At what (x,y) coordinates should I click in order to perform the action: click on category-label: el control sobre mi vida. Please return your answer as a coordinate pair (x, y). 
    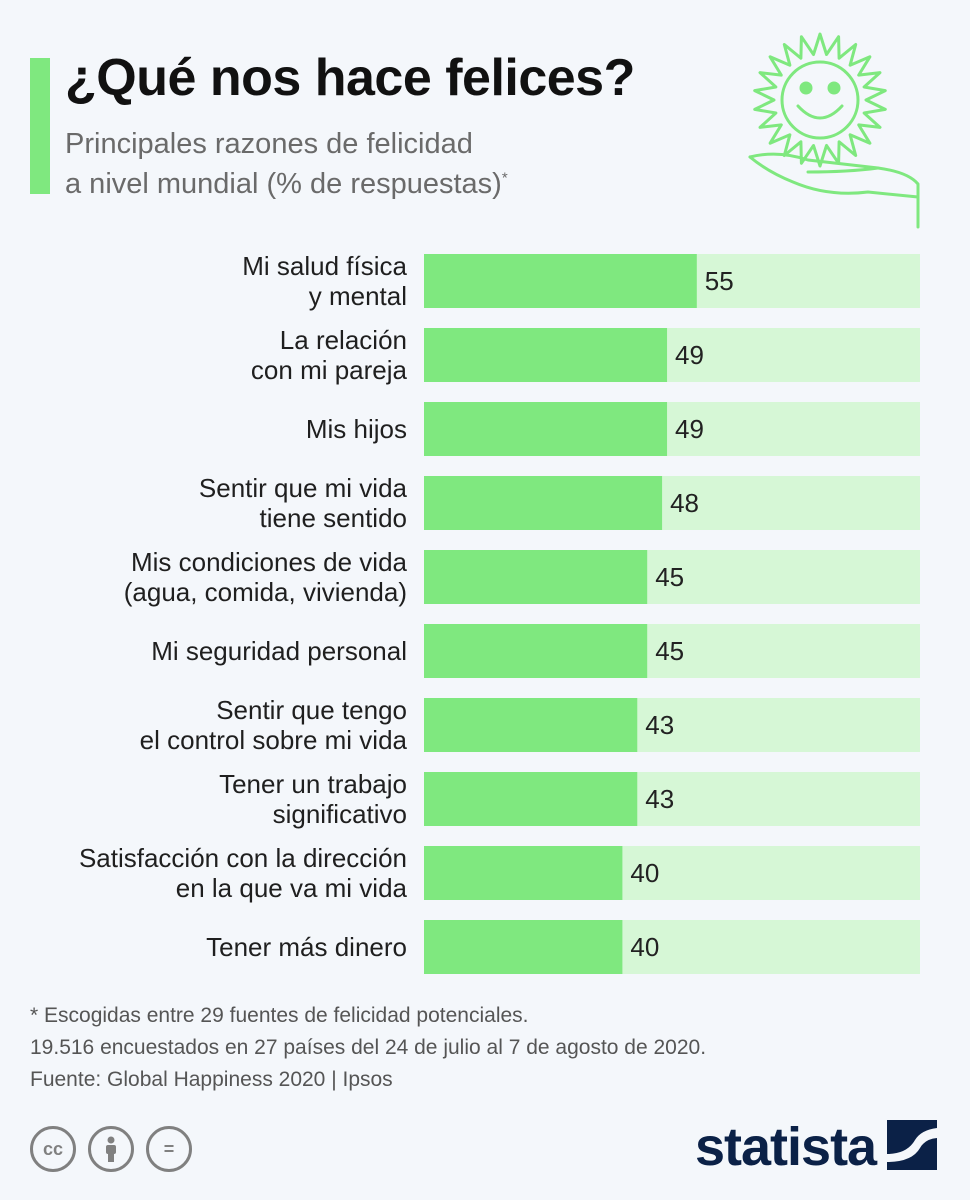
    Looking at the image, I should click on (274, 740).